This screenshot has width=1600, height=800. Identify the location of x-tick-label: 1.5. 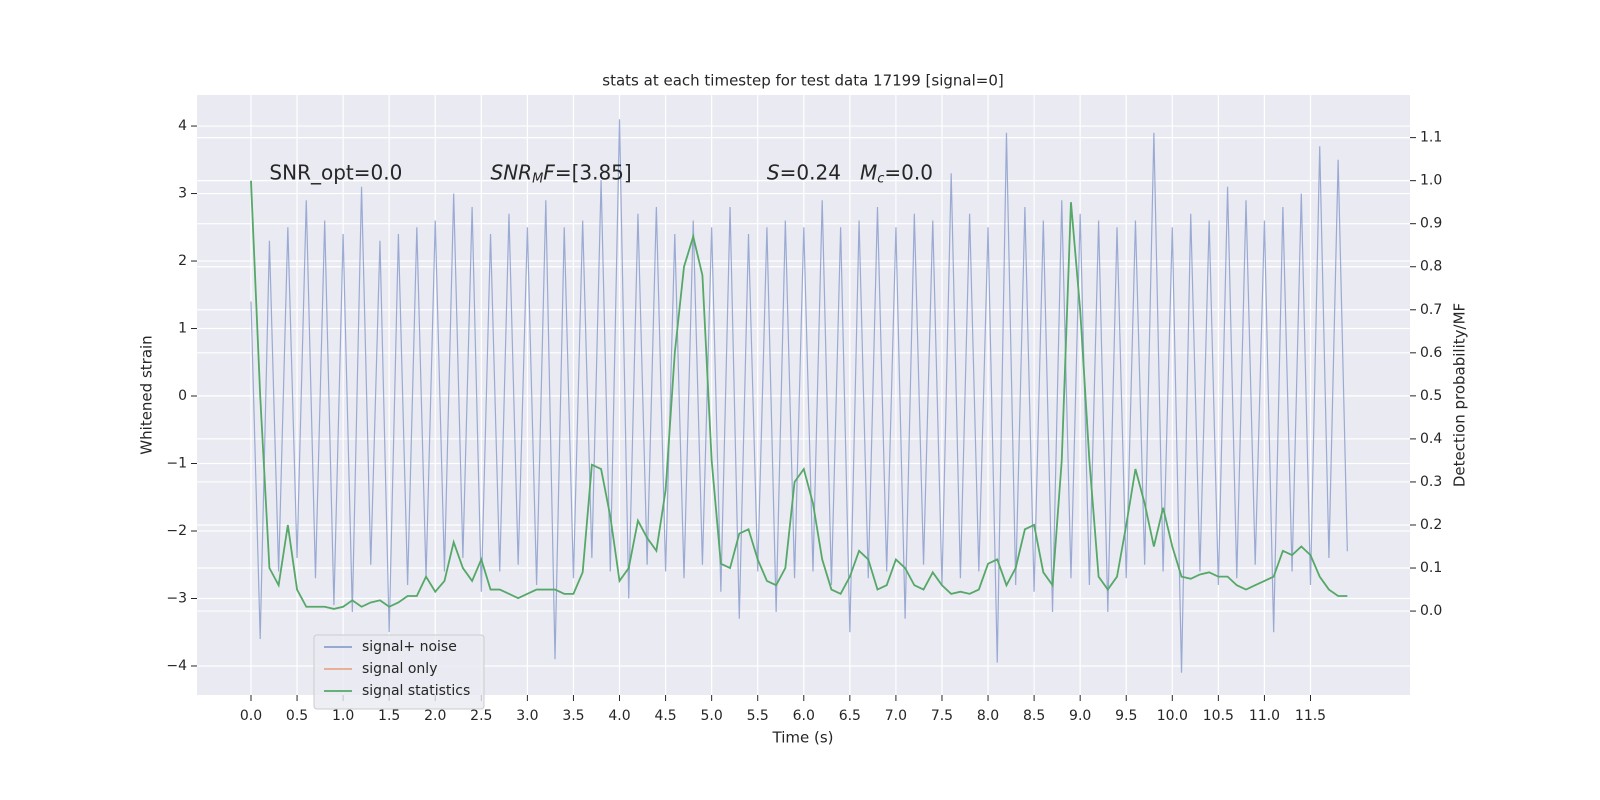
(389, 716).